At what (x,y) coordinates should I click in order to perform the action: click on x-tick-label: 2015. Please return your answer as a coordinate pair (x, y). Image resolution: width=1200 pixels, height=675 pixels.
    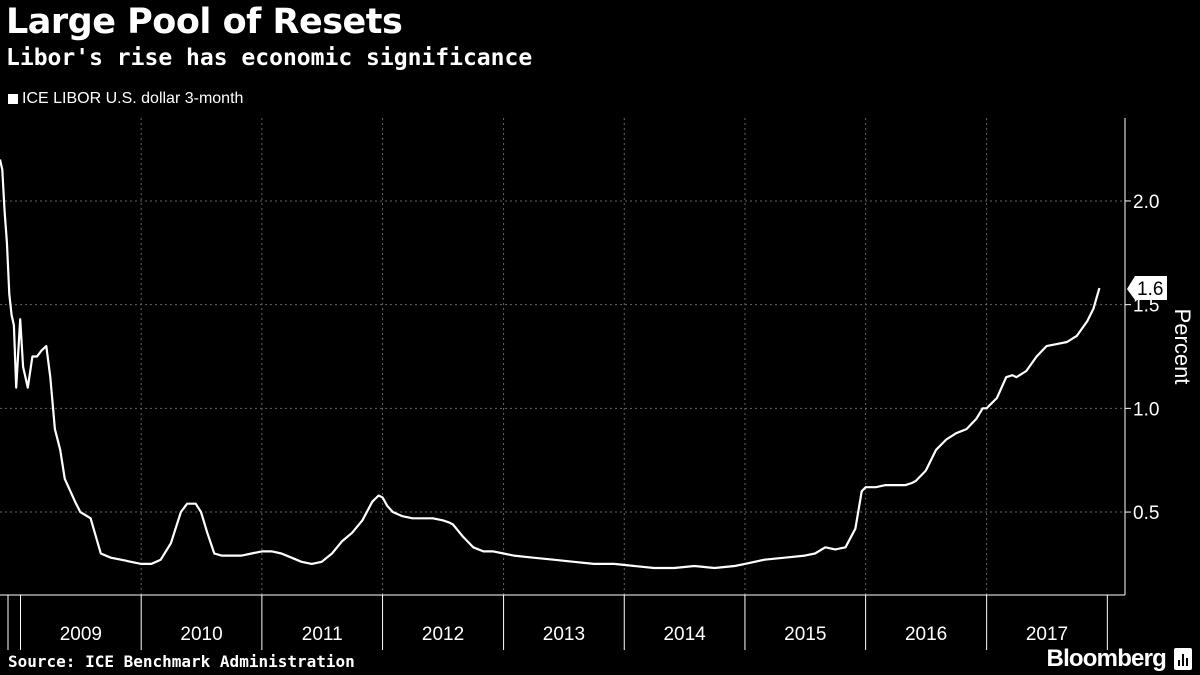
    Looking at the image, I should click on (805, 634).